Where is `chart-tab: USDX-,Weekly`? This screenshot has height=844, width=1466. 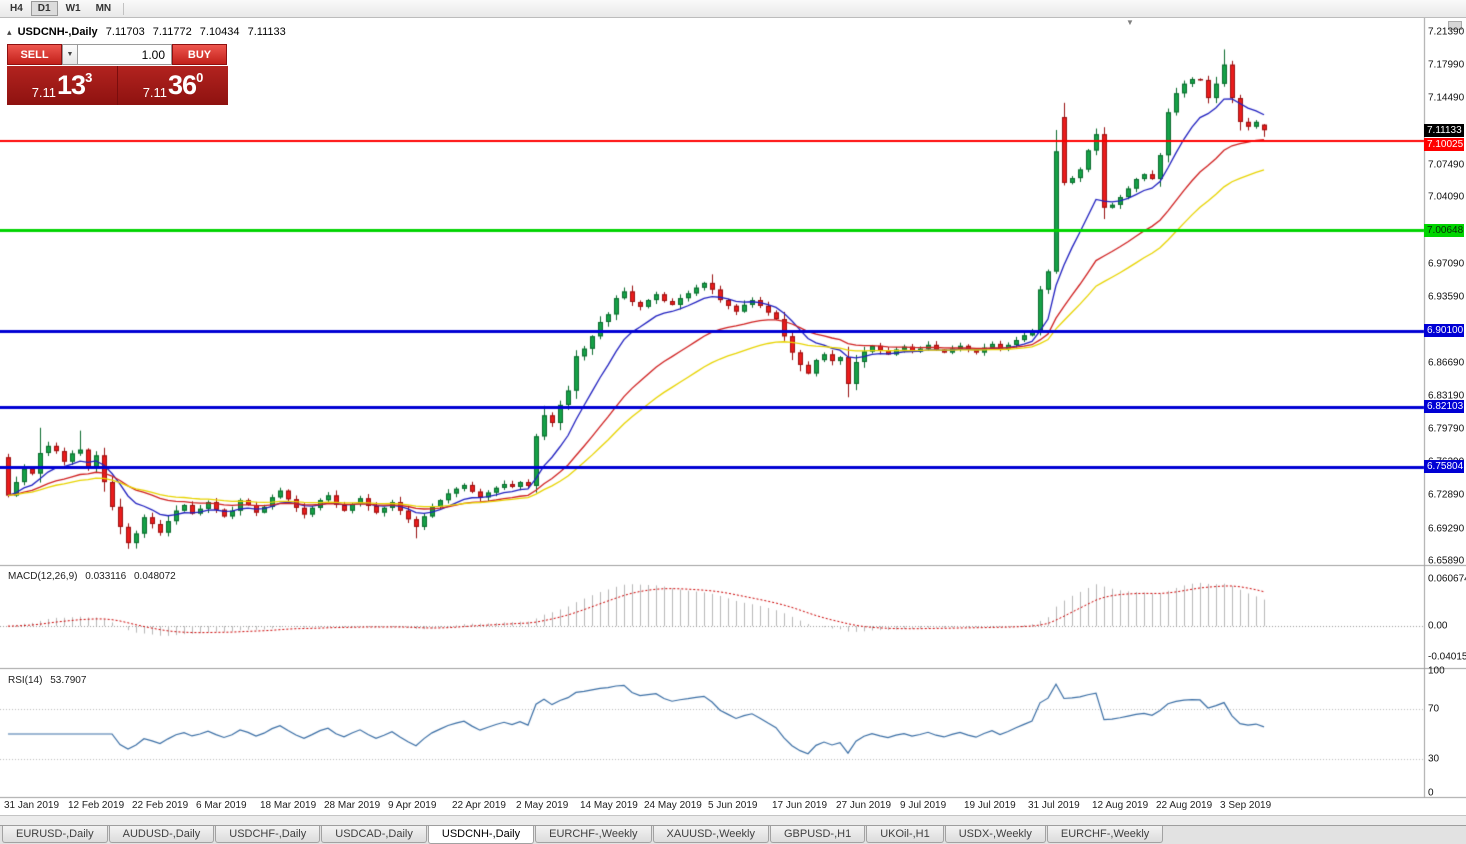
chart-tab: USDX-,Weekly is located at coordinates (995, 834).